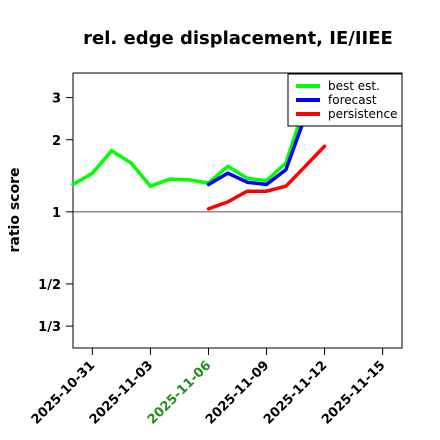  What do you see at coordinates (56, 213) in the screenshot?
I see `y-tick-label: 1` at bounding box center [56, 213].